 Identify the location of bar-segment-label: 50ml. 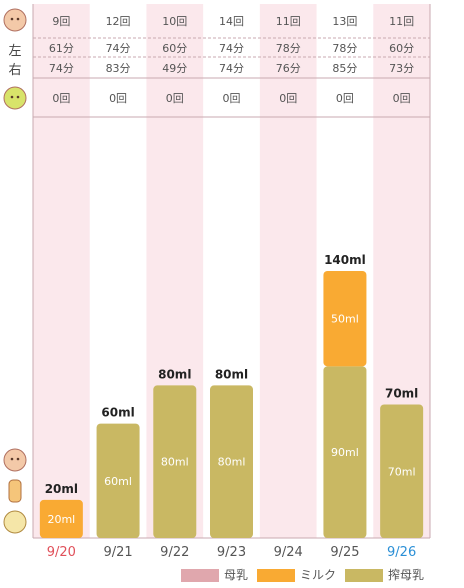
(345, 319).